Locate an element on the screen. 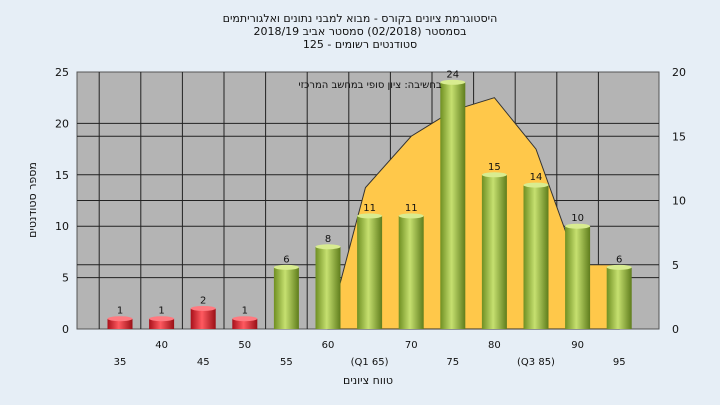 This screenshot has height=405, width=720. chart-annotation: בחשיבה: ציון סופי במחשב המרכזי is located at coordinates (369, 85).